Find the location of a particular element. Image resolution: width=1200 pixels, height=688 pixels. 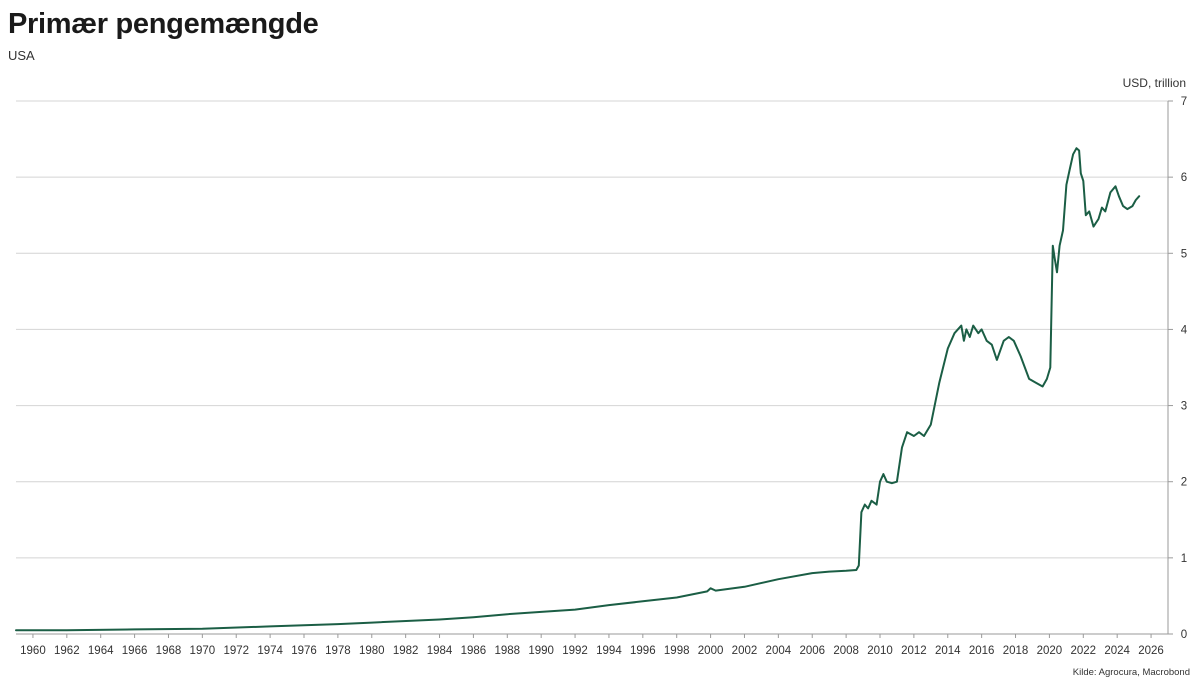

x-tick-label: 1984 is located at coordinates (440, 651).